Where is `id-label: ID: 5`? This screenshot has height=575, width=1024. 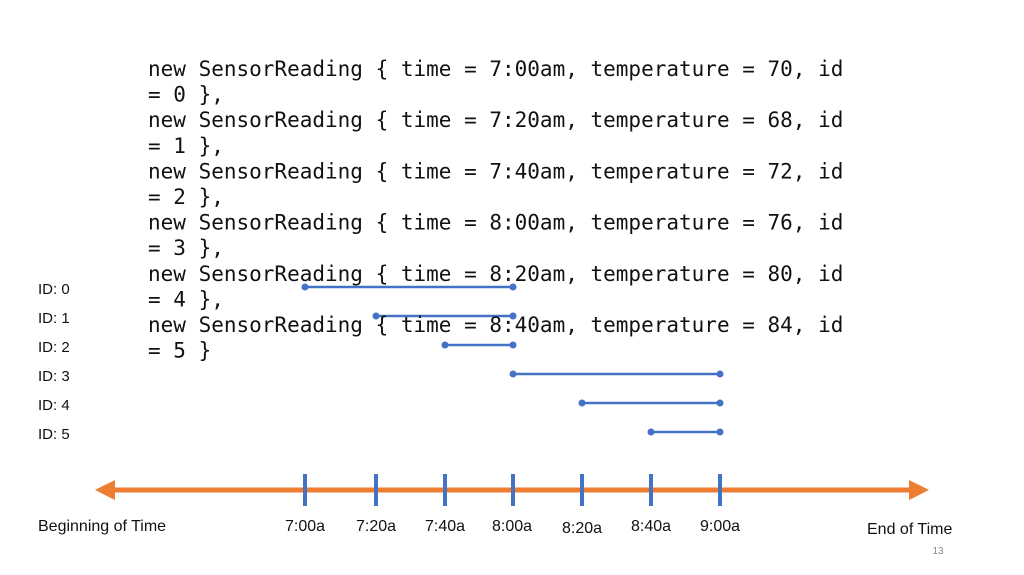
id-label: ID: 5 is located at coordinates (54, 434).